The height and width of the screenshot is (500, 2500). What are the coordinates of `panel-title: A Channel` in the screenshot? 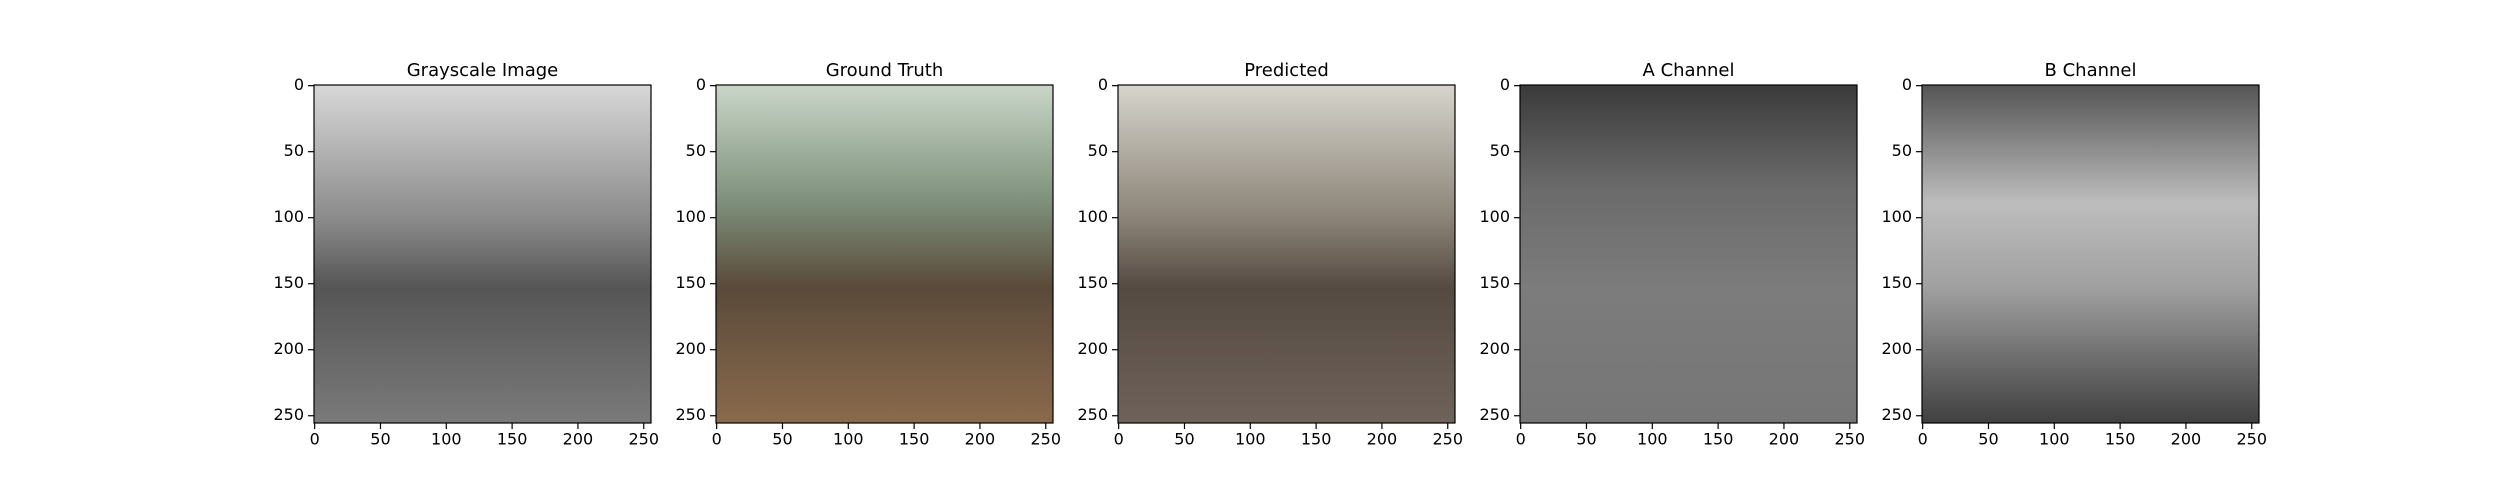 It's located at (1689, 70).